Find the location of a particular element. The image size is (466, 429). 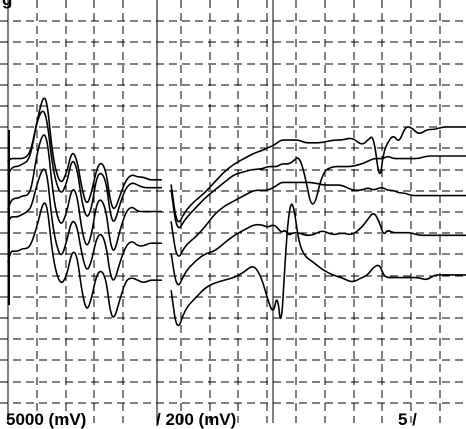

scale-label-left: 5000 (mV) is located at coordinates (46, 419).